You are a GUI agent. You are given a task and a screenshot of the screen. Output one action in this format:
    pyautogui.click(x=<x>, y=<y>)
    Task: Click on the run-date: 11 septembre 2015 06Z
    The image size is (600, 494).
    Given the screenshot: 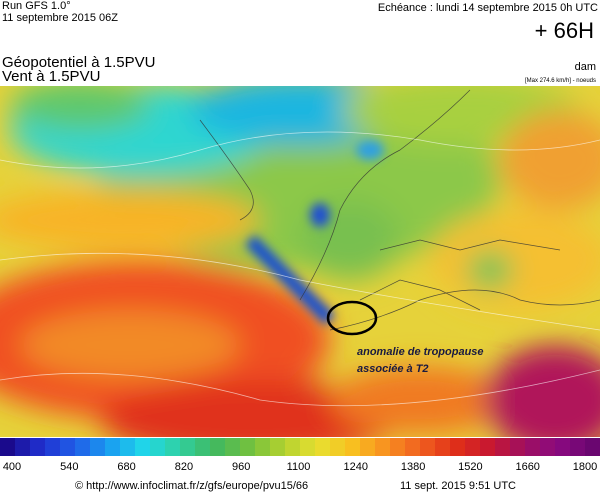 What is the action you would take?
    pyautogui.click(x=60, y=18)
    